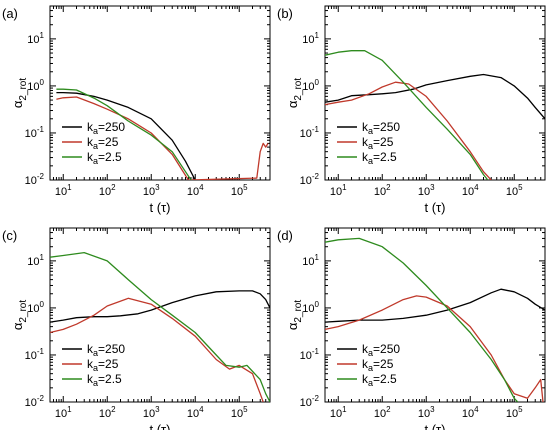  I want to click on panel-label: (b), so click(285, 13).